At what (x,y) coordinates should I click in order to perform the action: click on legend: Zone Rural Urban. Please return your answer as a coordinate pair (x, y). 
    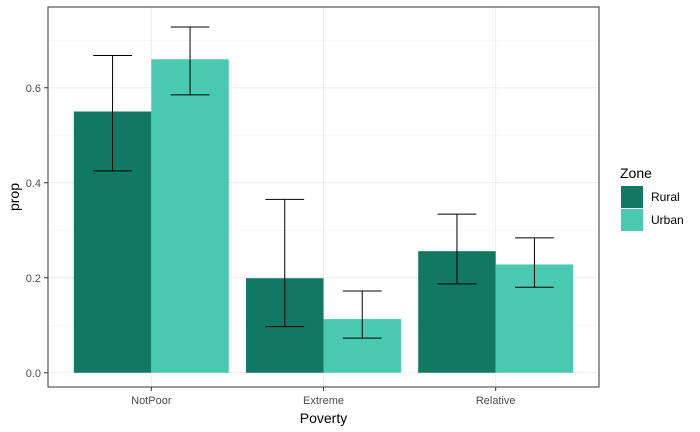
    Looking at the image, I should click on (652, 198).